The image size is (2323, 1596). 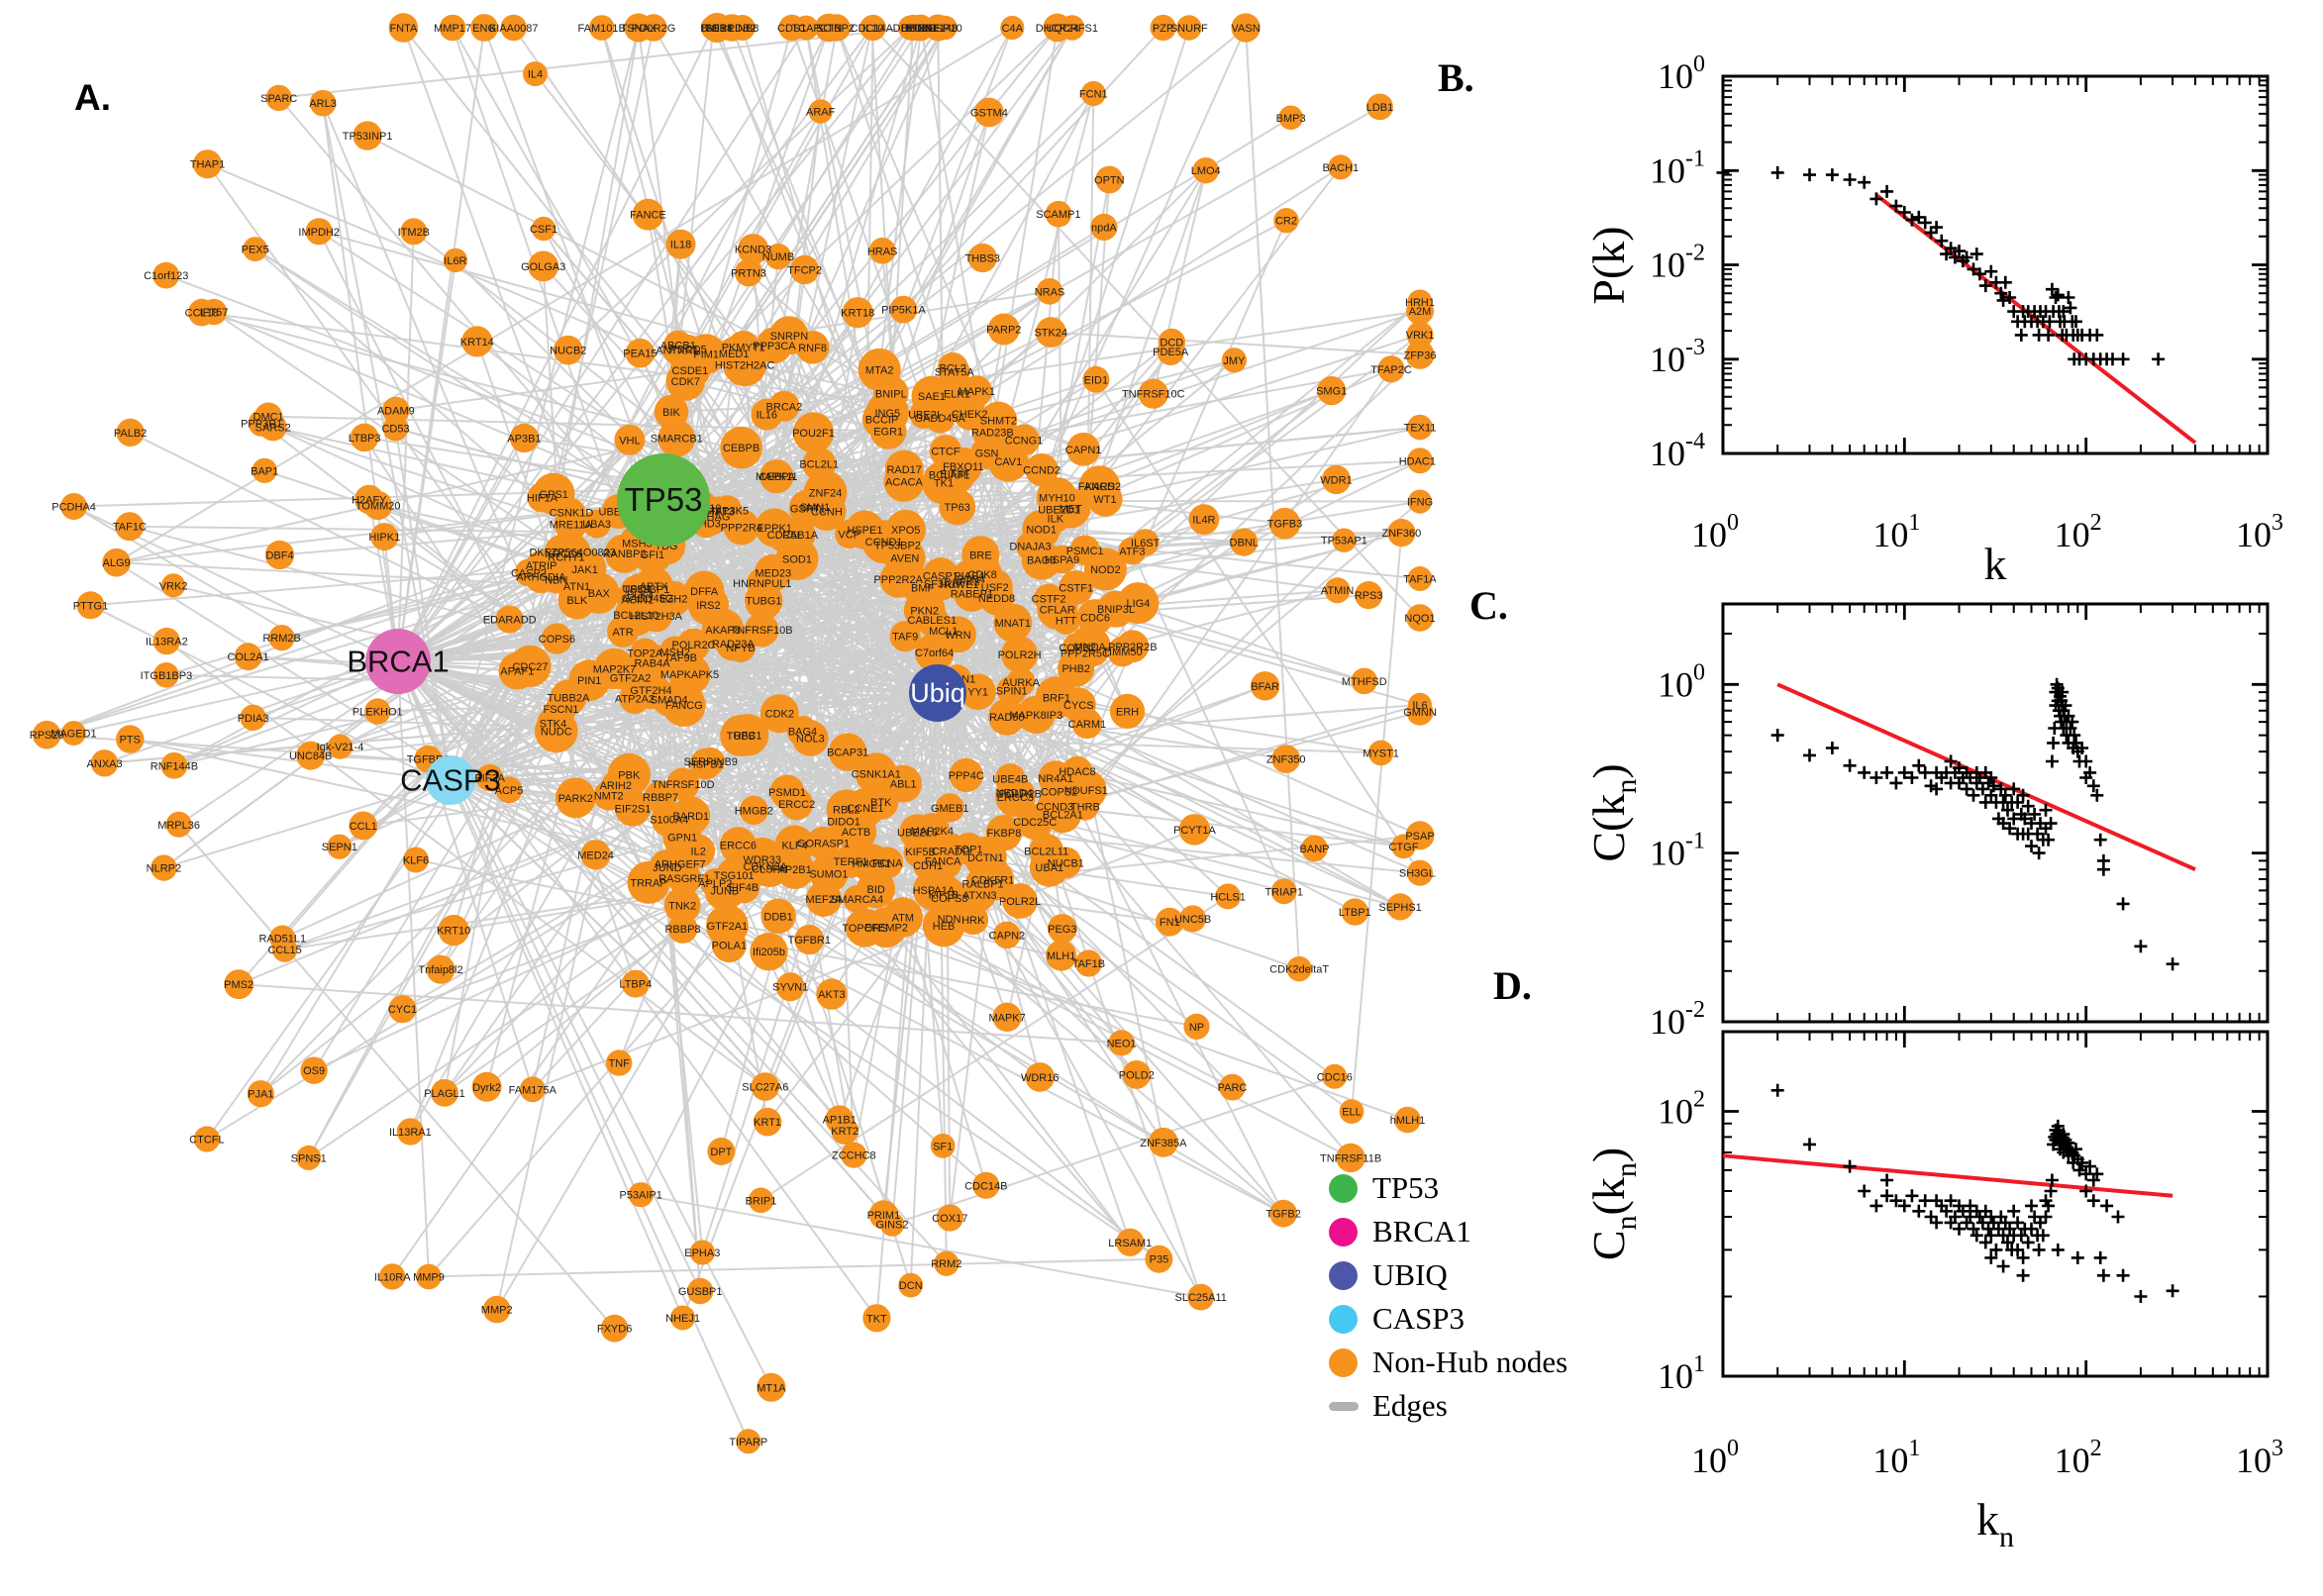 I want to click on x-tick-label: 10², so click(x=2078, y=532).